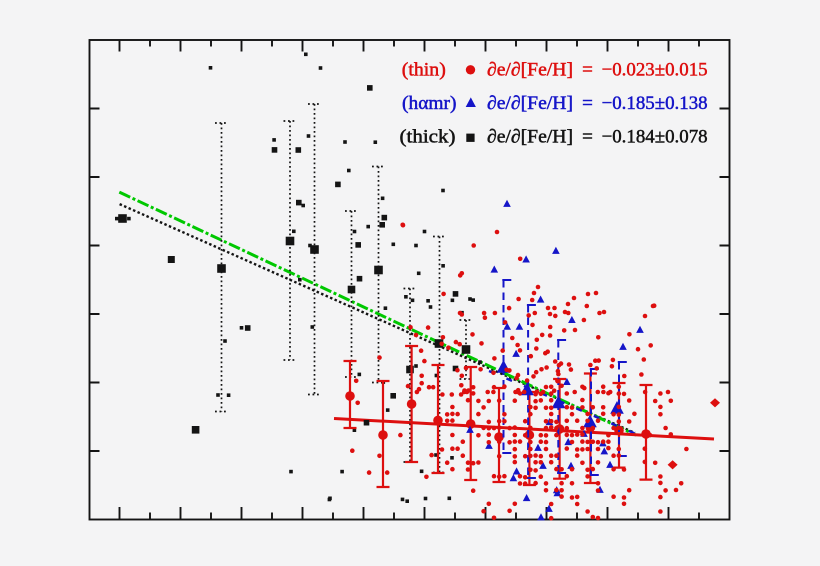 The width and height of the screenshot is (820, 566). I want to click on svg-text: −0.184±0.078, so click(655, 136).